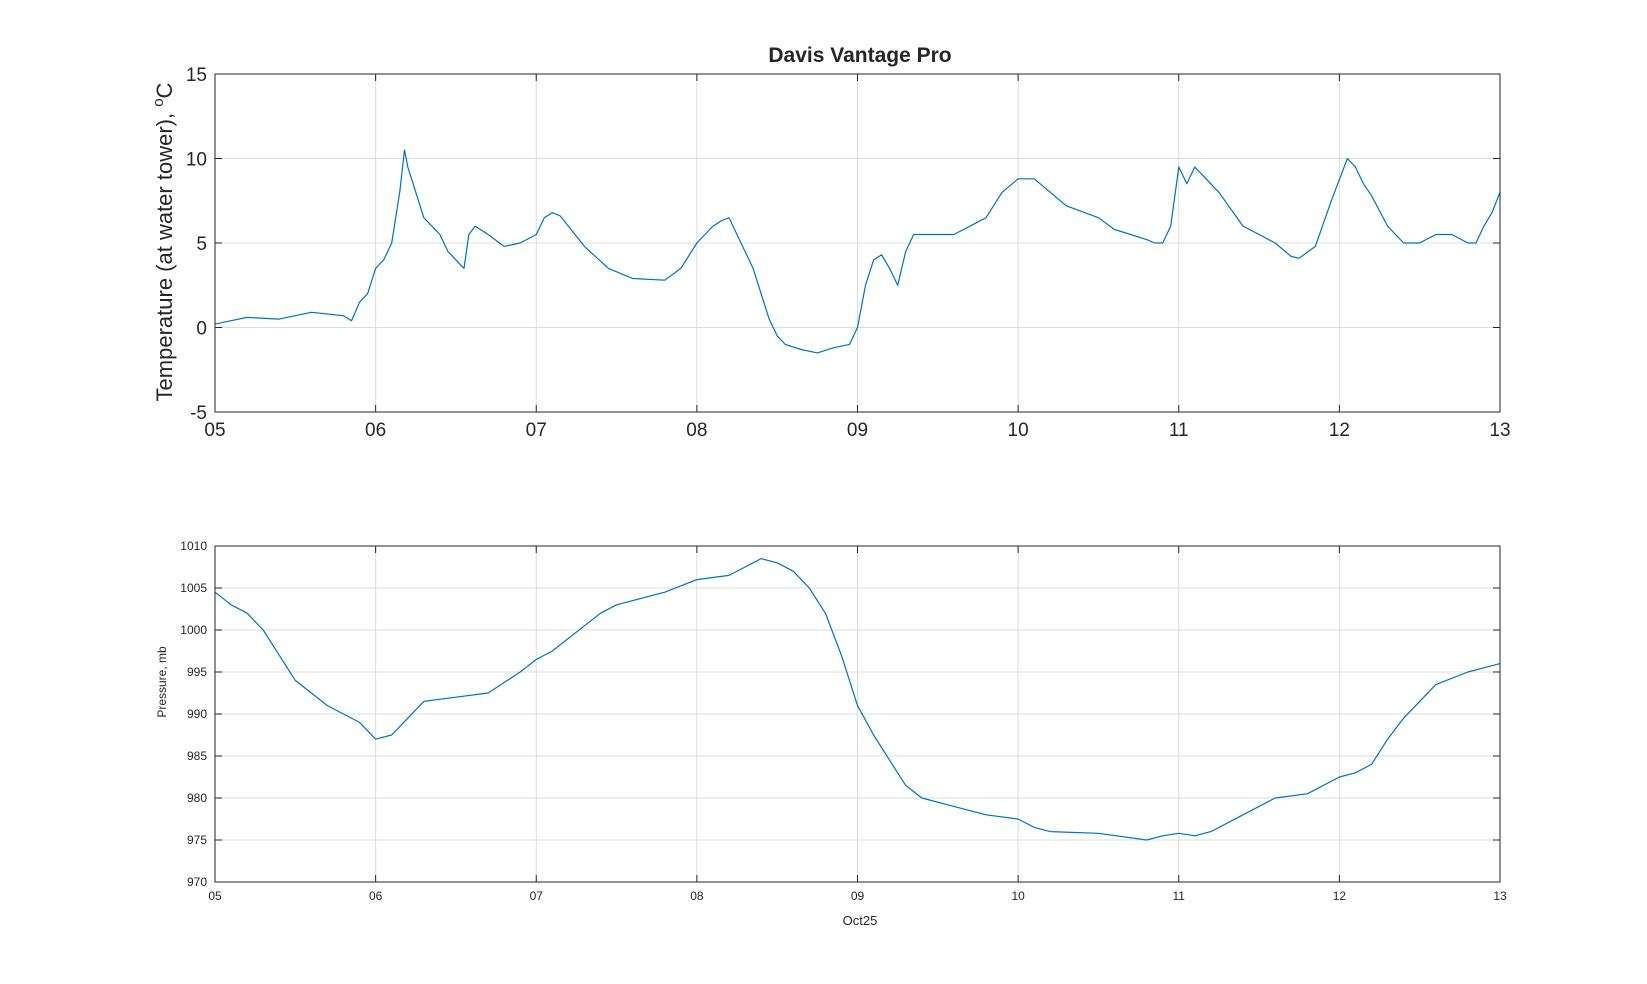 The height and width of the screenshot is (984, 1647). What do you see at coordinates (201, 244) in the screenshot?
I see `temperature-y-tick-label: 5` at bounding box center [201, 244].